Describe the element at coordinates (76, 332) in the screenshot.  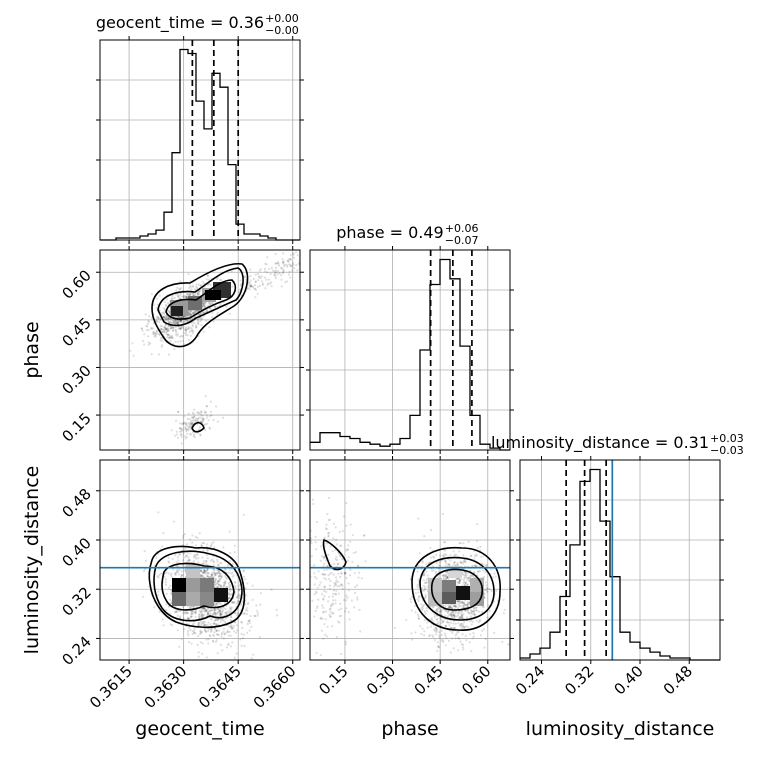
I see `y-tick-label: 0.45` at that location.